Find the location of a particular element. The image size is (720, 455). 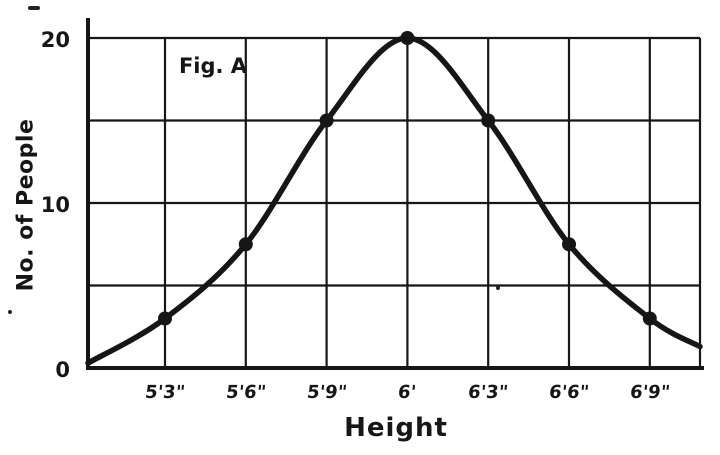

x-tick-label: 6'9" is located at coordinates (649, 392).